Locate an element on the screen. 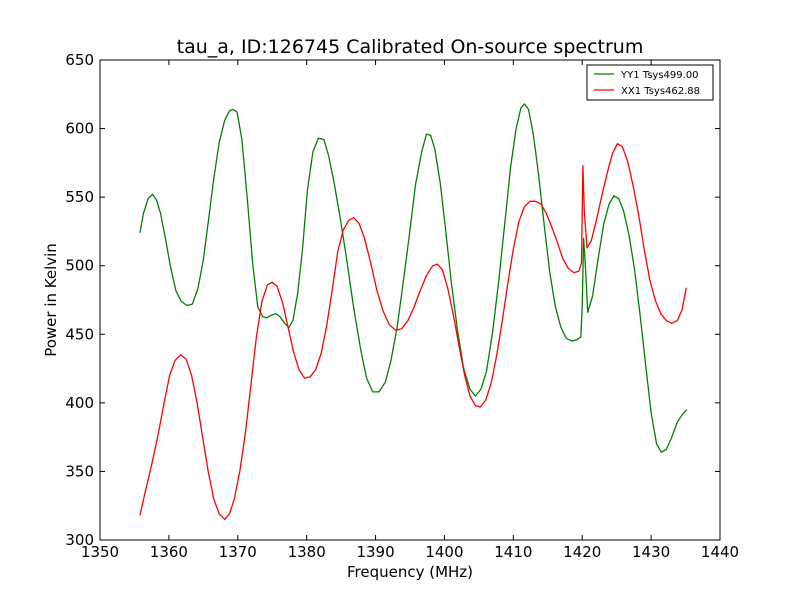 This screenshot has height=604, width=800. x-tick-label: 1390 is located at coordinates (375, 552).